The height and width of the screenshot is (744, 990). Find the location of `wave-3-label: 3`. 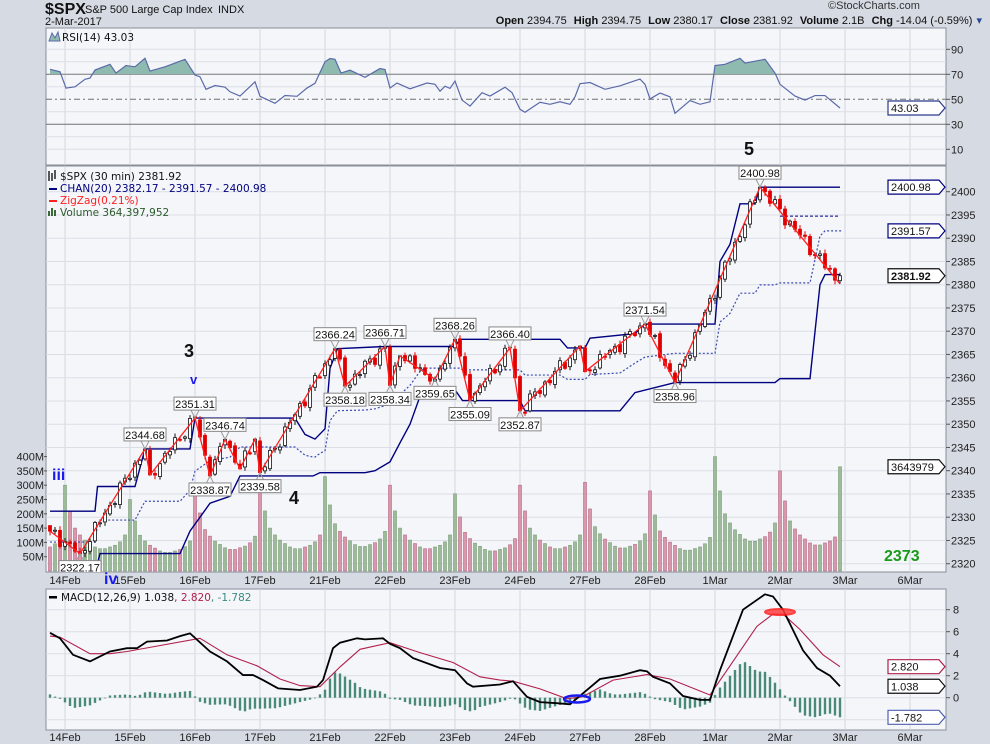

wave-3-label: 3 is located at coordinates (189, 351).